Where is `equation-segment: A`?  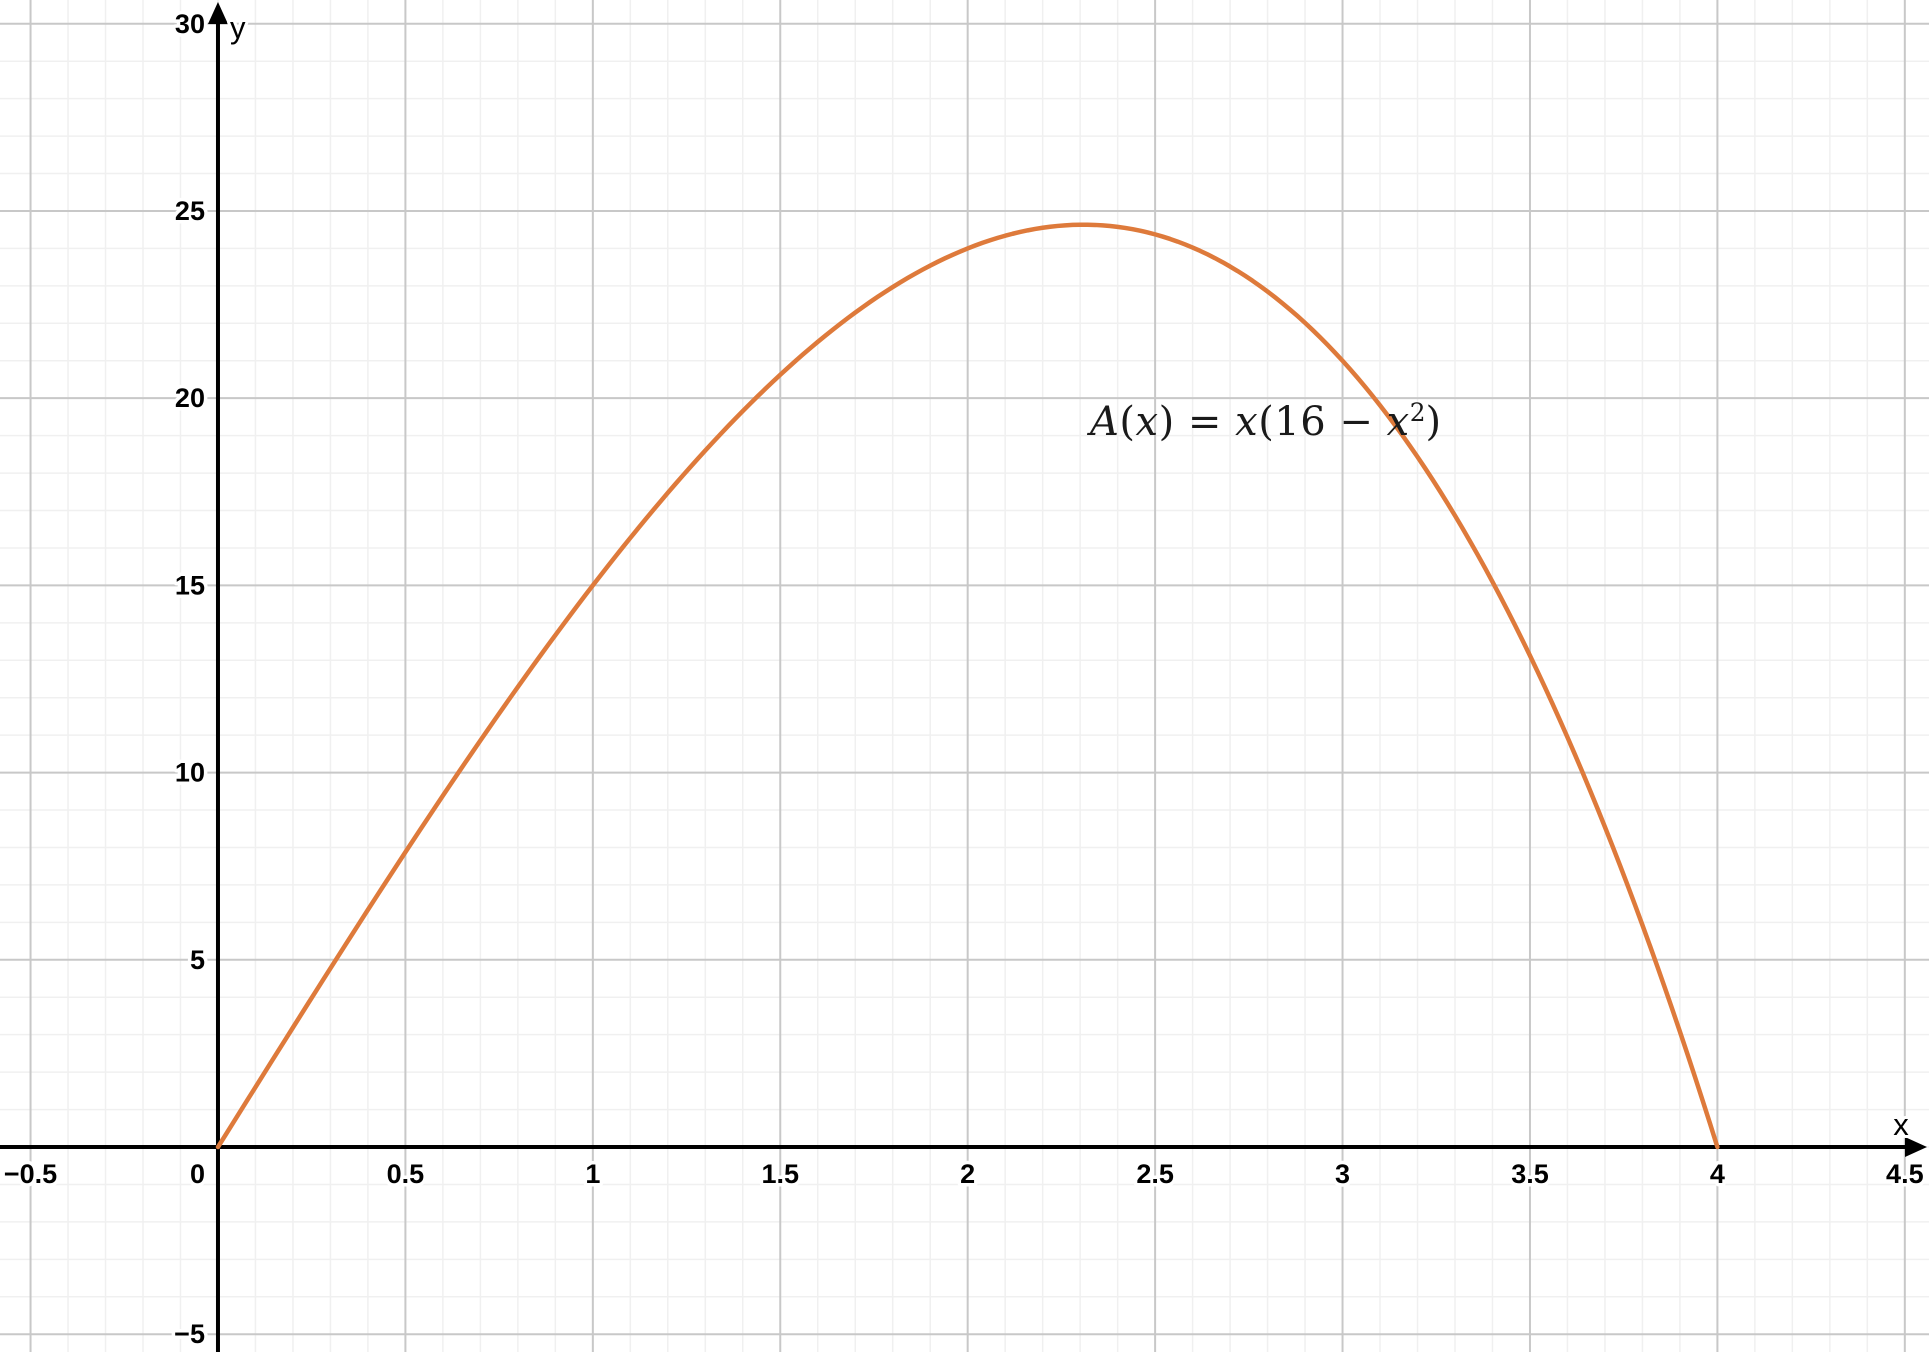
equation-segment: A is located at coordinates (1105, 422).